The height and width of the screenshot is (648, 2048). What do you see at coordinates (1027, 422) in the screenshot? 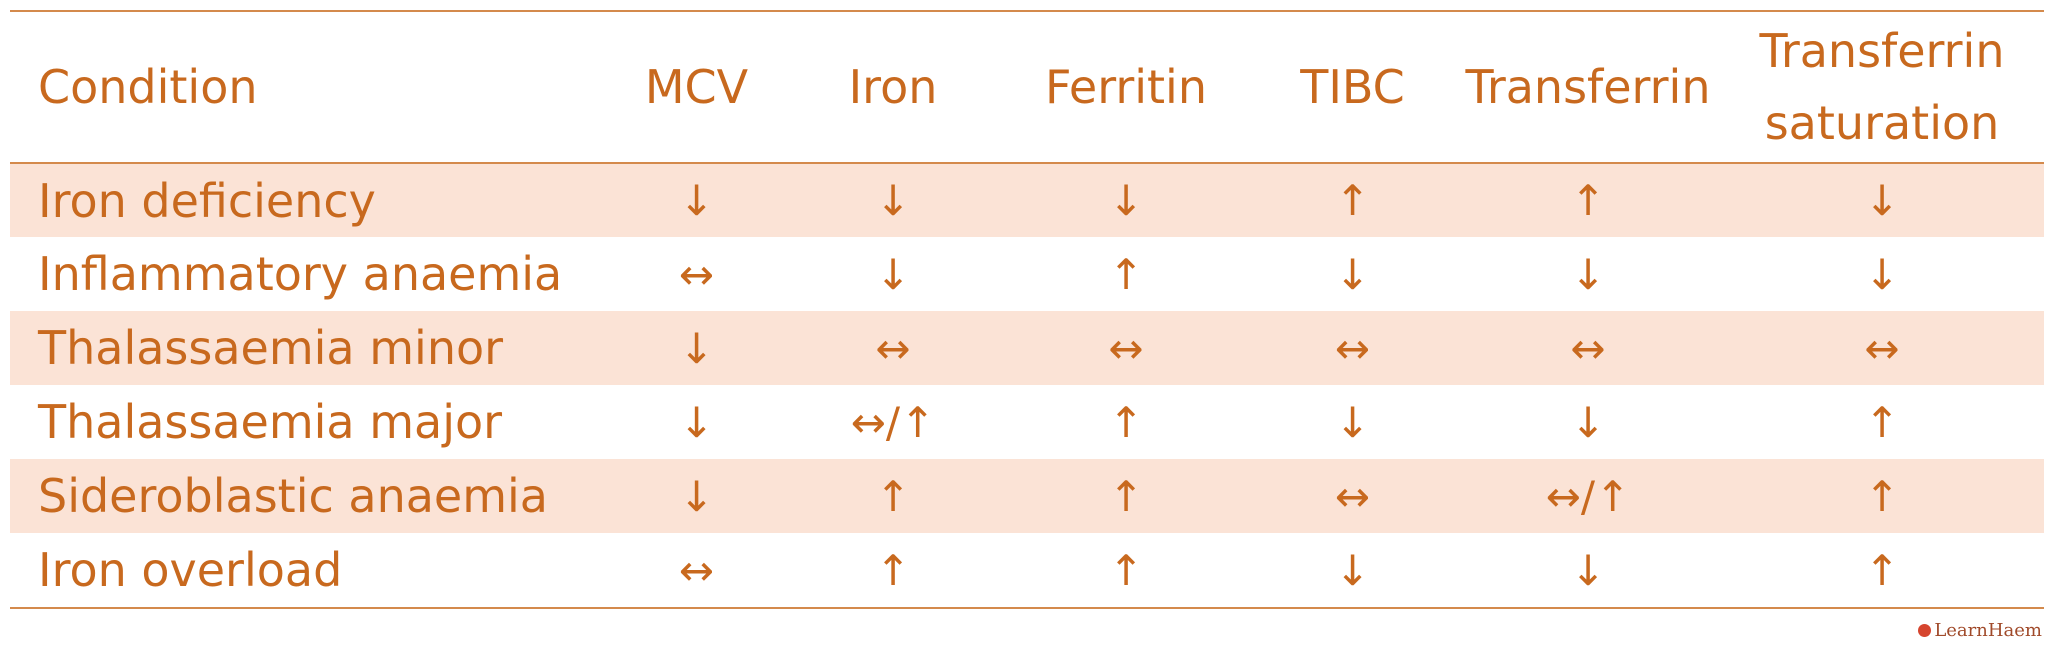
I see `table-row: Thalassaemia major ↓ ↔/↑ ↑ ↓ ↓ ↑` at bounding box center [1027, 422].